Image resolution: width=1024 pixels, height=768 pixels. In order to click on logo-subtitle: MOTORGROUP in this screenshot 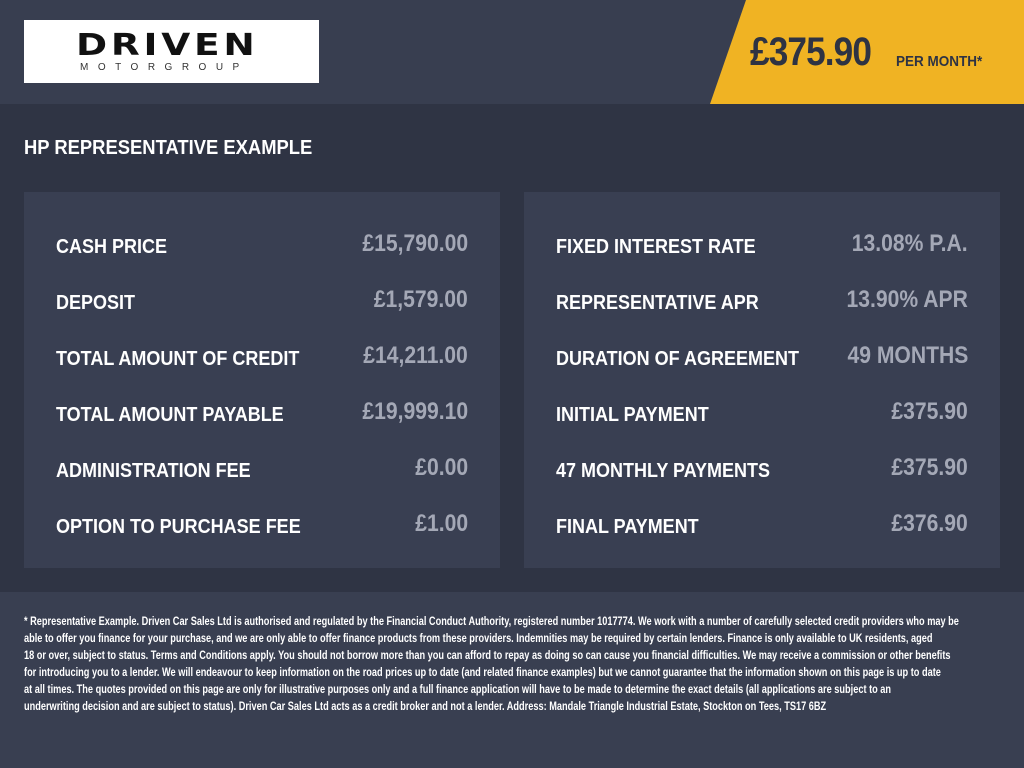, I will do `click(164, 67)`.